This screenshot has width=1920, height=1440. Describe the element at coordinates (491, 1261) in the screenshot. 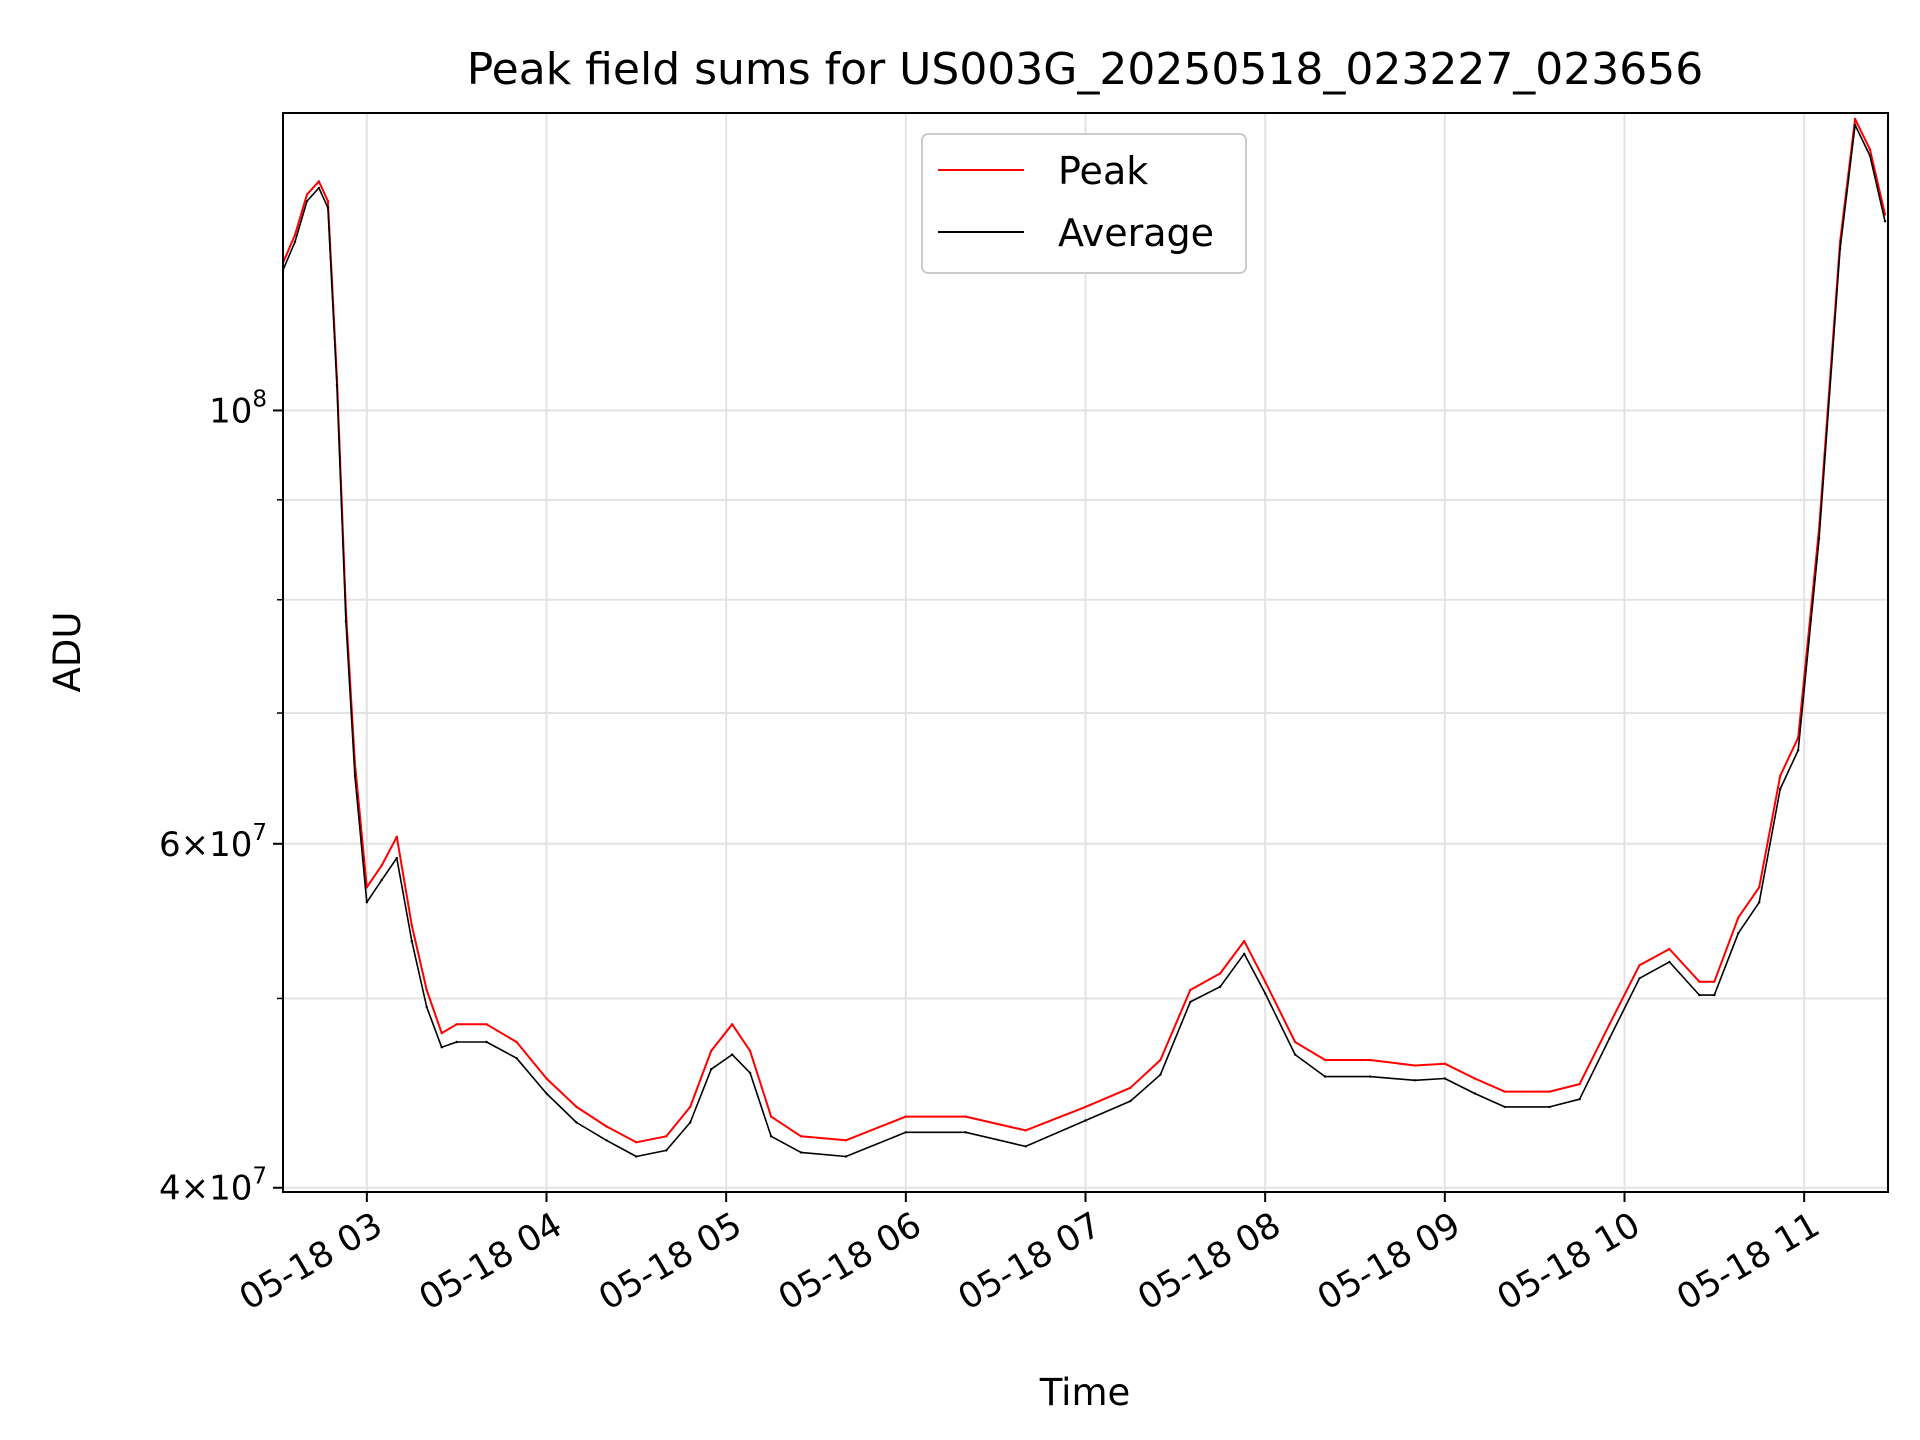

I see `x-tick-label: 05-18 04` at that location.